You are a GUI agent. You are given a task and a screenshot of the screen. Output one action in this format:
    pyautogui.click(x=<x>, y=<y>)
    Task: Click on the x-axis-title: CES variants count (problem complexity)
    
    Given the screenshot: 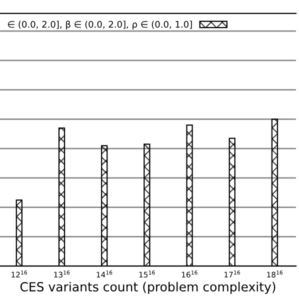 What is the action you would take?
    pyautogui.click(x=148, y=288)
    